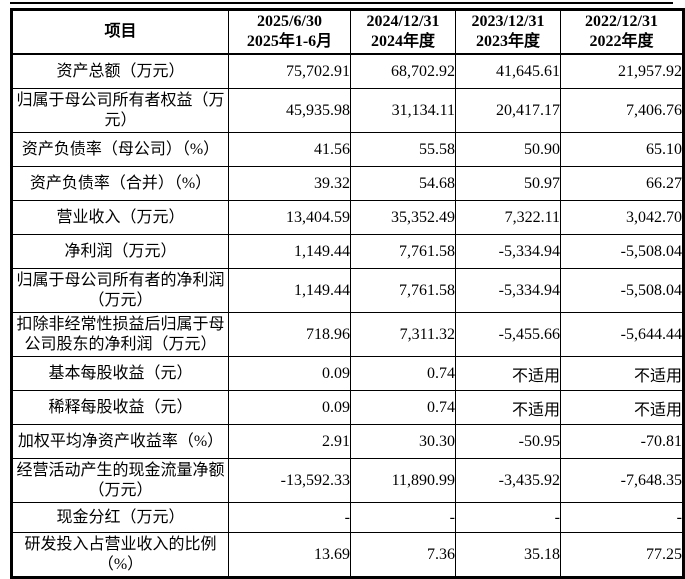 The width and height of the screenshot is (685, 579). Describe the element at coordinates (120, 517) in the screenshot. I see `row-label: 现金分红（万元）` at that location.